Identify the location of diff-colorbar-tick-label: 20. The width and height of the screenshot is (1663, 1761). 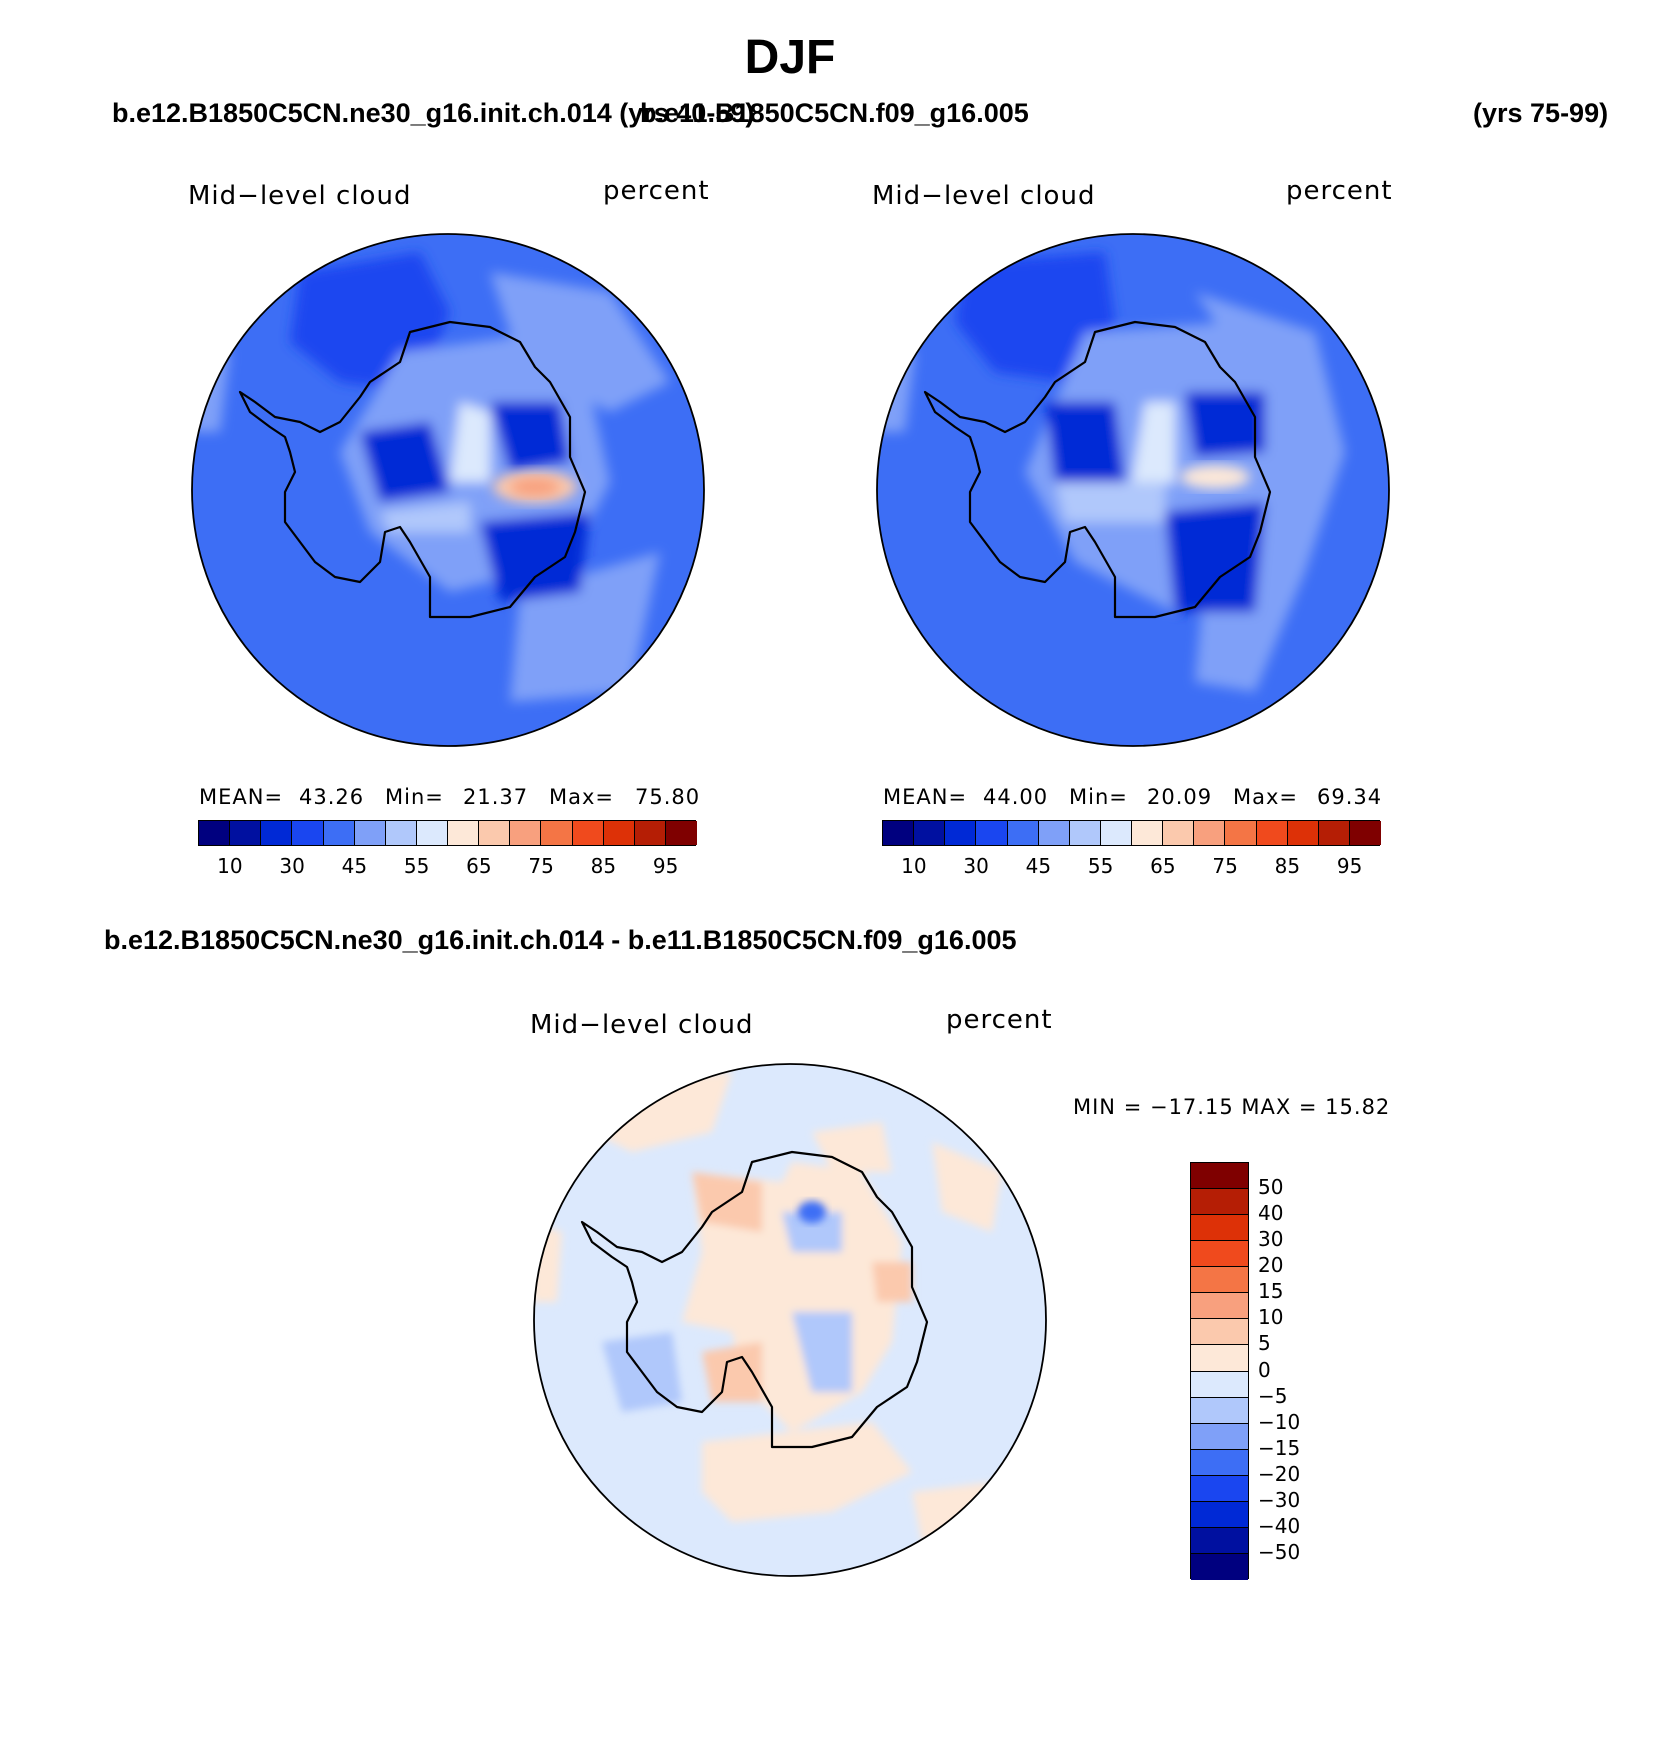
(1271, 1265).